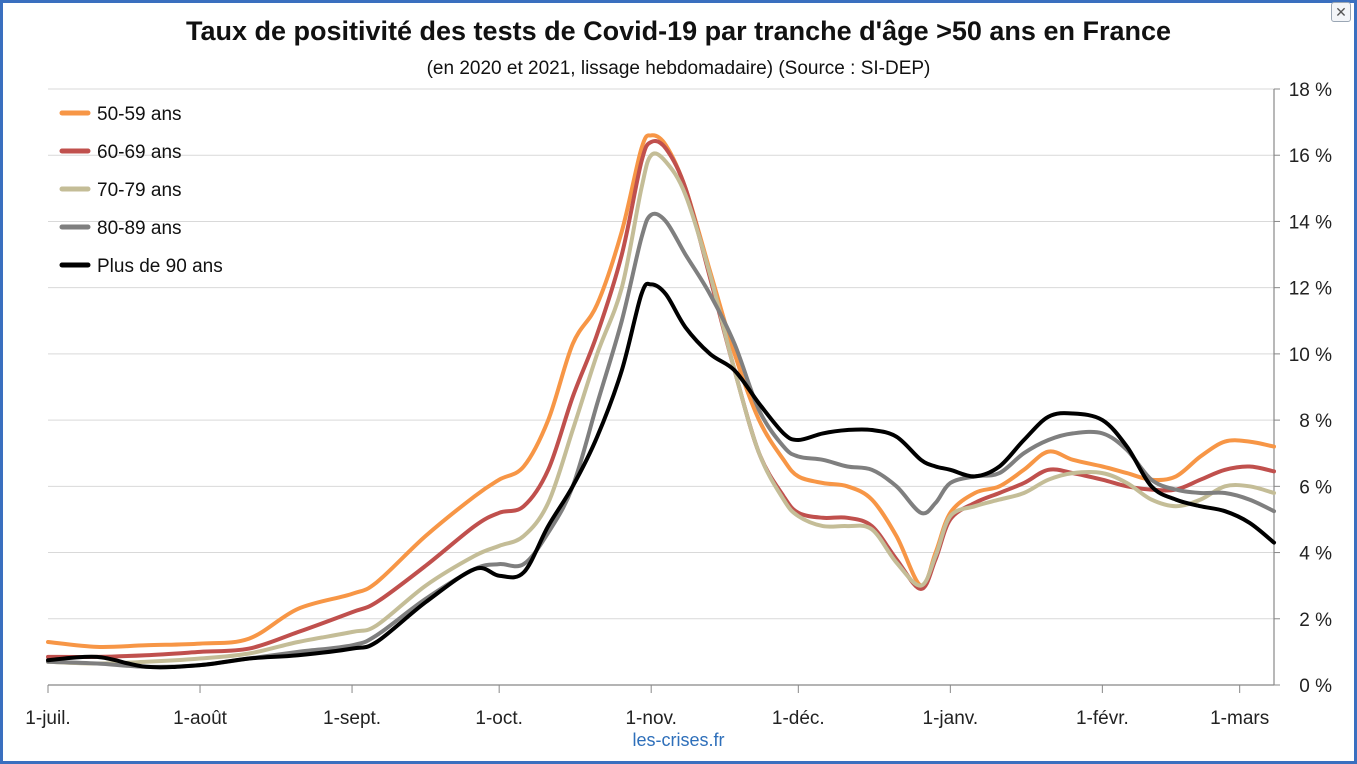 The height and width of the screenshot is (764, 1357). I want to click on legend-label: 60-69 ans, so click(139, 152).